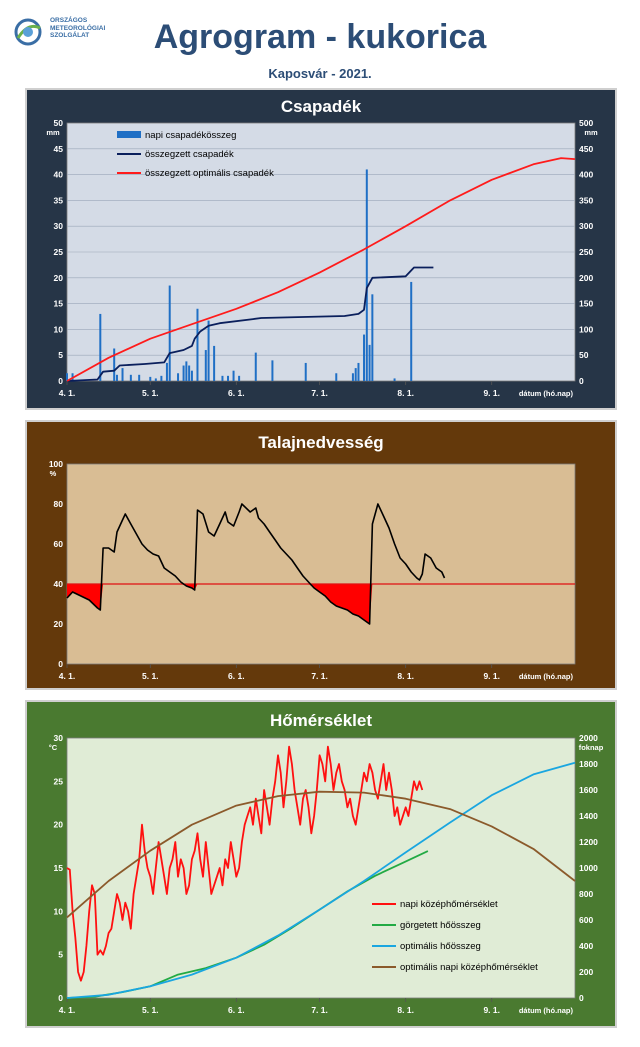 The height and width of the screenshot is (1047, 640). Describe the element at coordinates (586, 920) in the screenshot. I see `y2-tick-label: 600` at that location.